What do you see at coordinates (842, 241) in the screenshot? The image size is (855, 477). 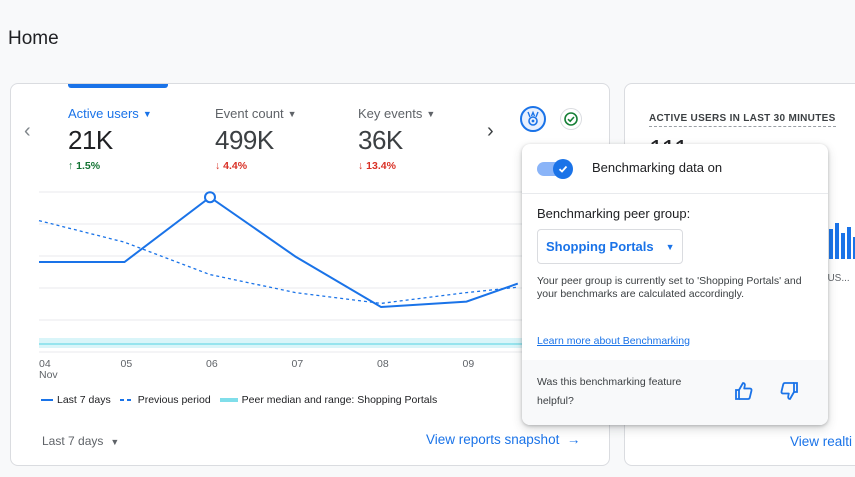 I see `realtime-bars` at bounding box center [842, 241].